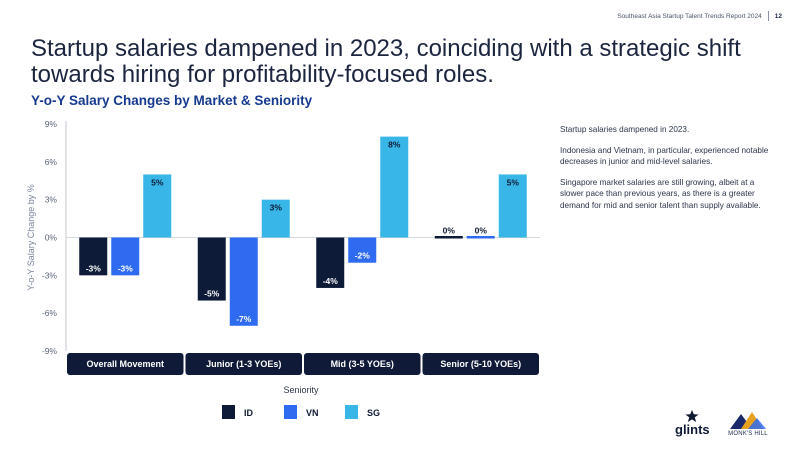  Describe the element at coordinates (400, 454) in the screenshot. I see `footer-bar` at that location.